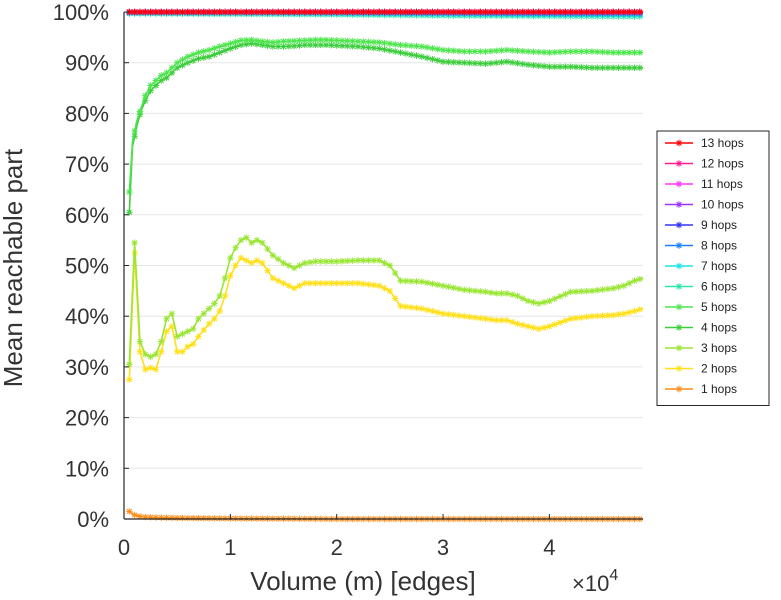 The height and width of the screenshot is (600, 781). I want to click on x-tick-label: 4, so click(549, 547).